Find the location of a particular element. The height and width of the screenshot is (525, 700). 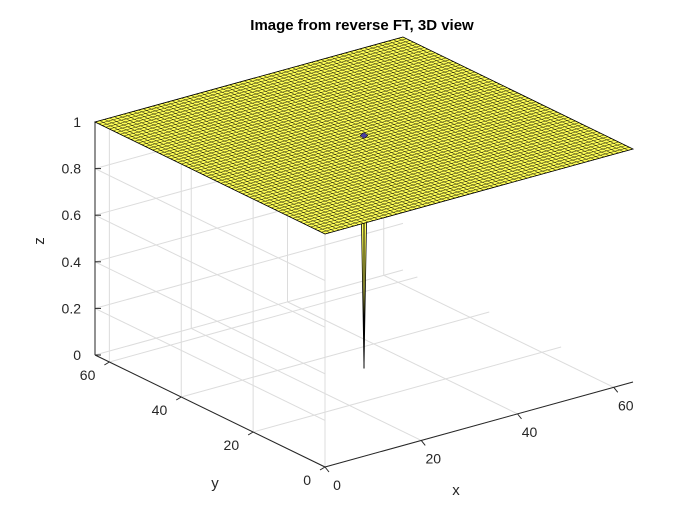

y-axis-label: y is located at coordinates (215, 483).